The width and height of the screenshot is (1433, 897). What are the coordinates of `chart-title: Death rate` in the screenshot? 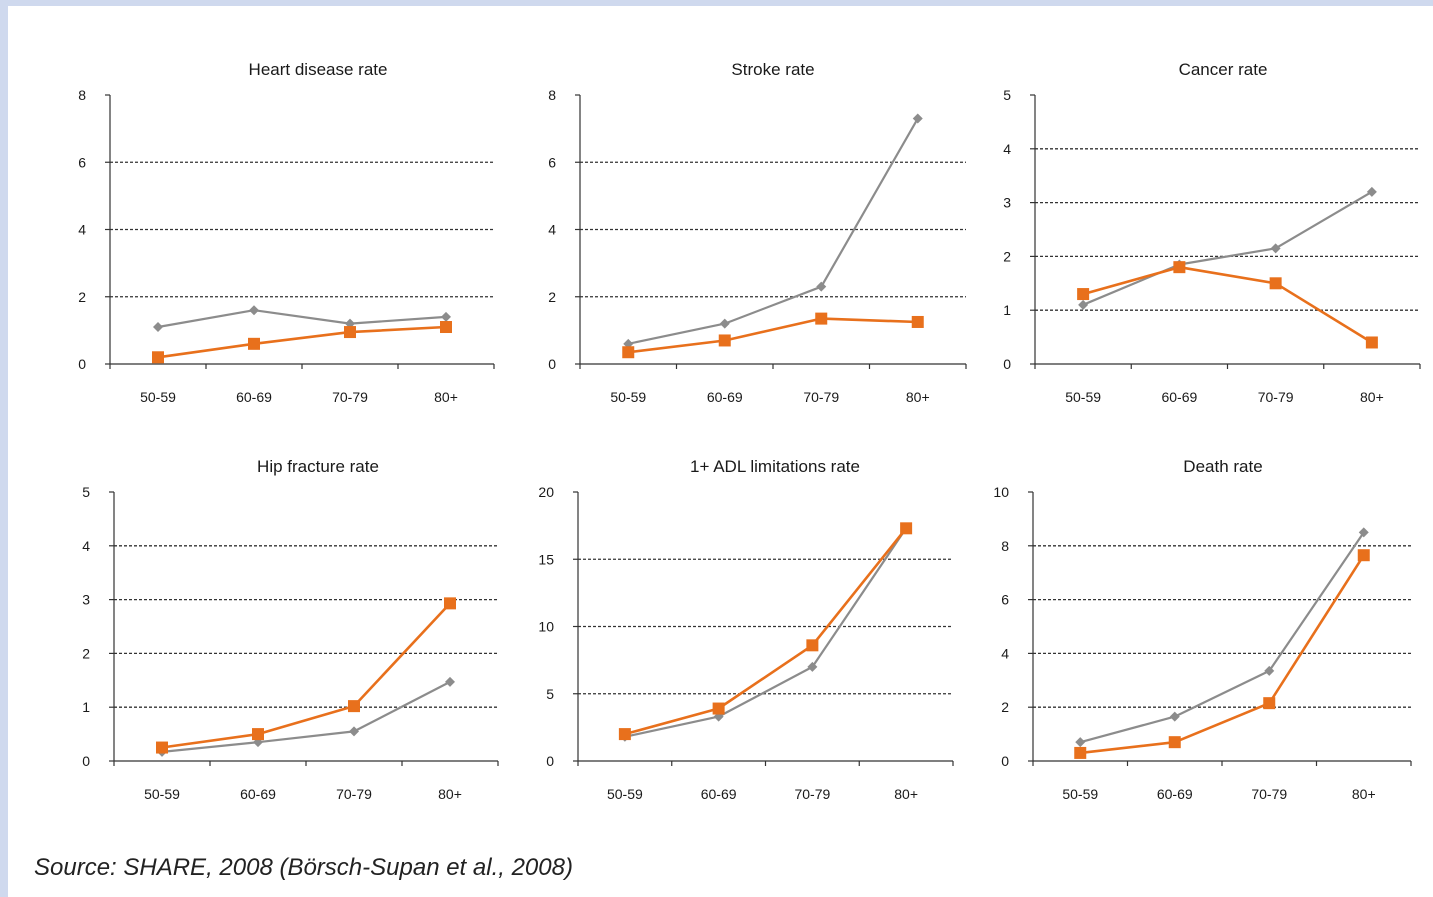 It's located at (1222, 466).